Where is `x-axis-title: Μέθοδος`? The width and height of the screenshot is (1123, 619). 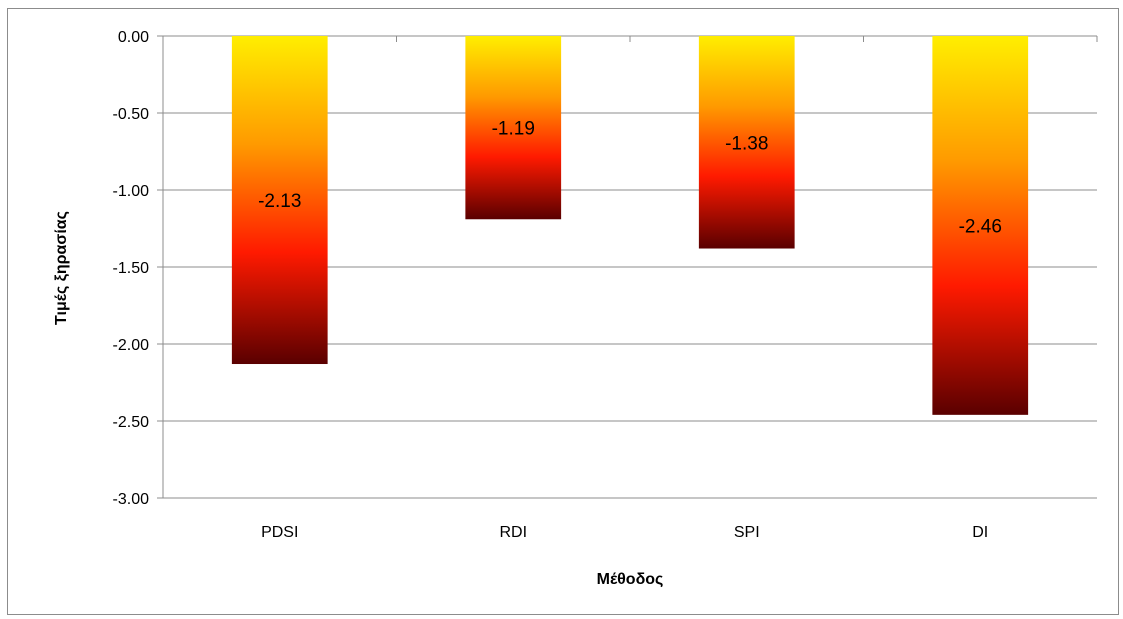
x-axis-title: Μέθοδος is located at coordinates (630, 579).